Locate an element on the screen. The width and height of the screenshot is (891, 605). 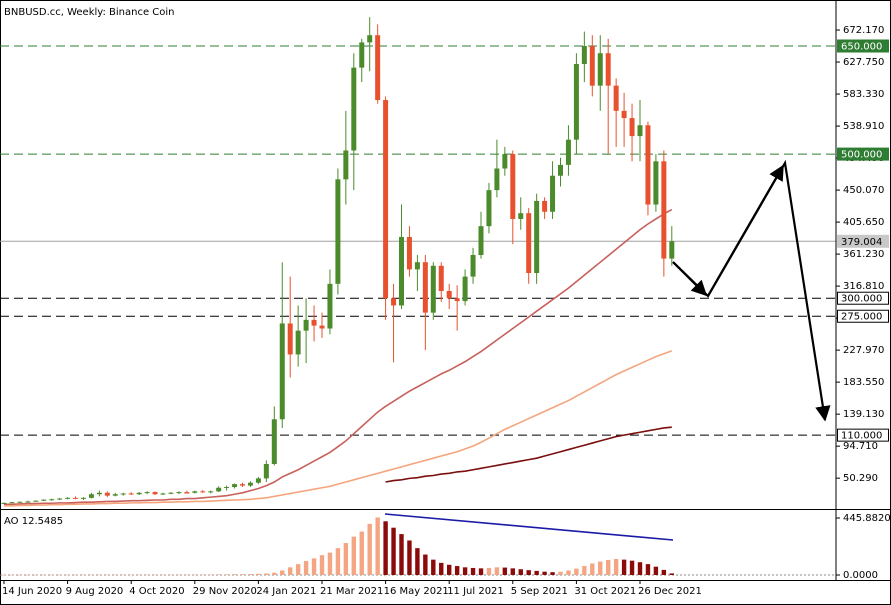
x-tick-label: 14 Jun 2020 is located at coordinates (32, 591).